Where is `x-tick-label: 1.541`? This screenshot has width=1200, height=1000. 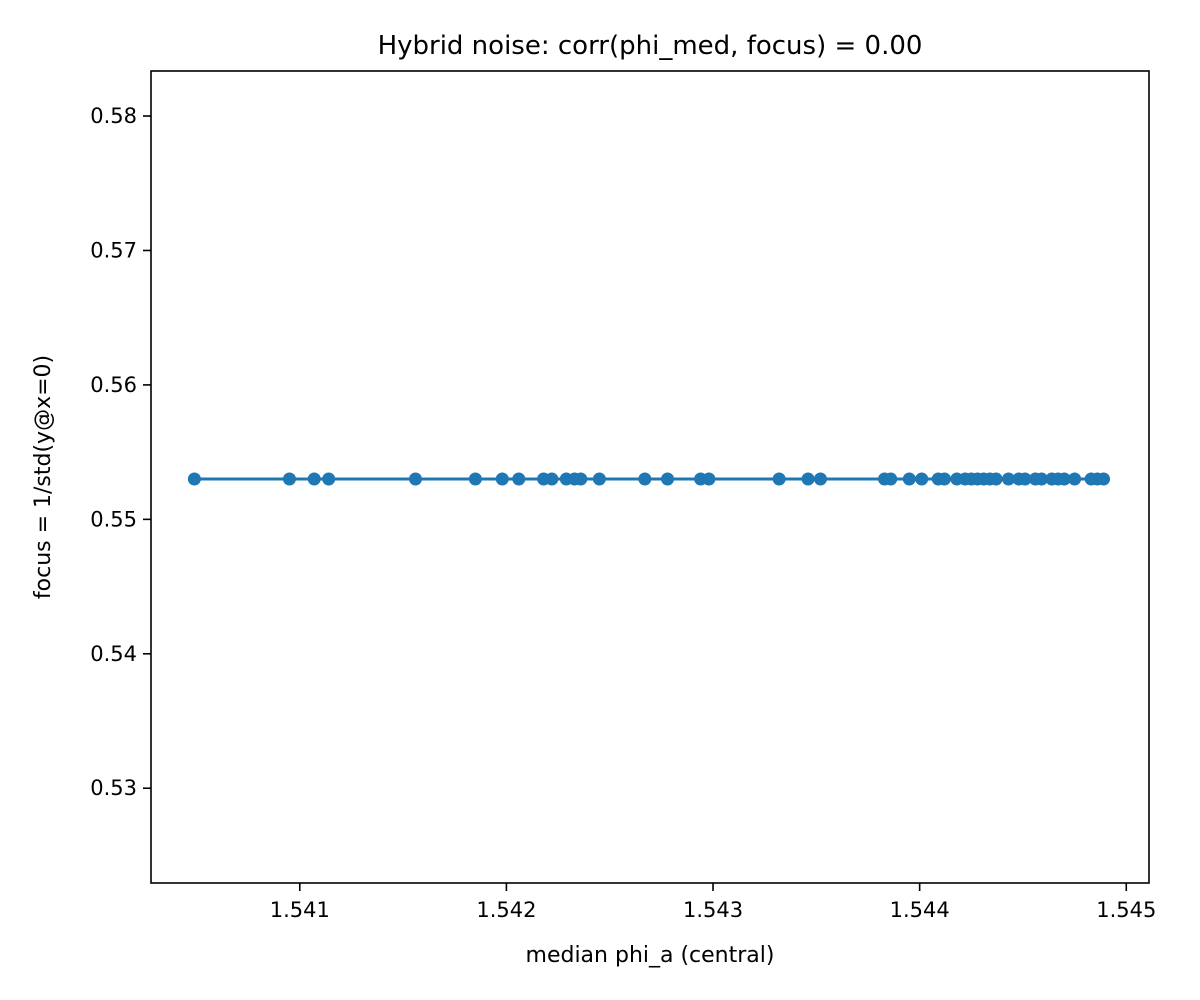
x-tick-label: 1.541 is located at coordinates (300, 910).